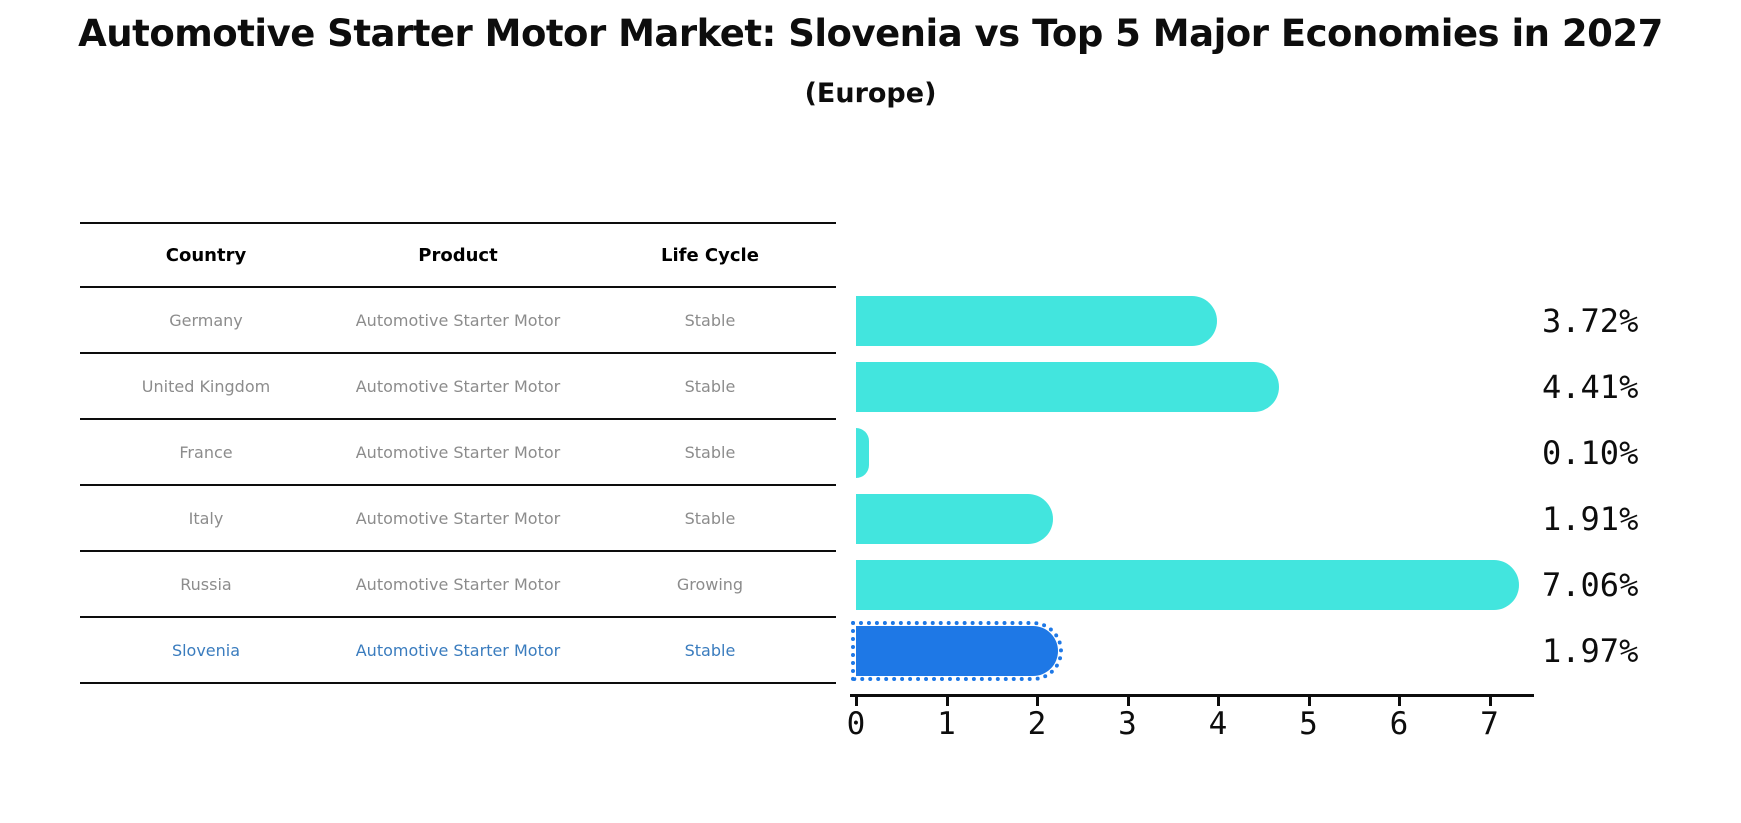 This screenshot has height=823, width=1741. What do you see at coordinates (1218, 724) in the screenshot?
I see `x-tick-label-4: 4` at bounding box center [1218, 724].